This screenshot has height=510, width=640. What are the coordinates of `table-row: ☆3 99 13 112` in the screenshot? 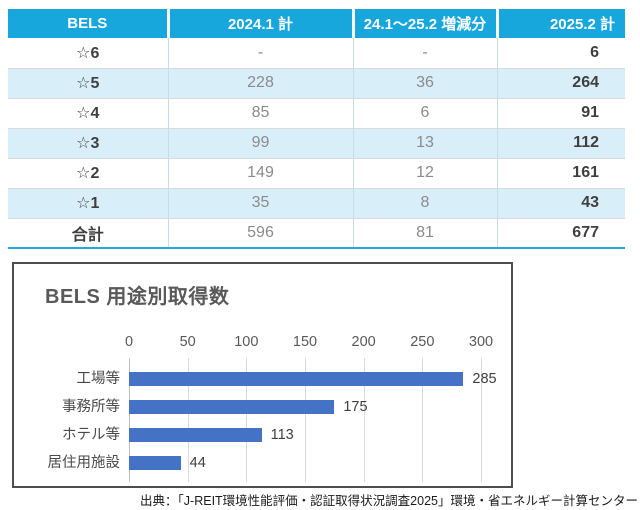 It's located at (316, 142).